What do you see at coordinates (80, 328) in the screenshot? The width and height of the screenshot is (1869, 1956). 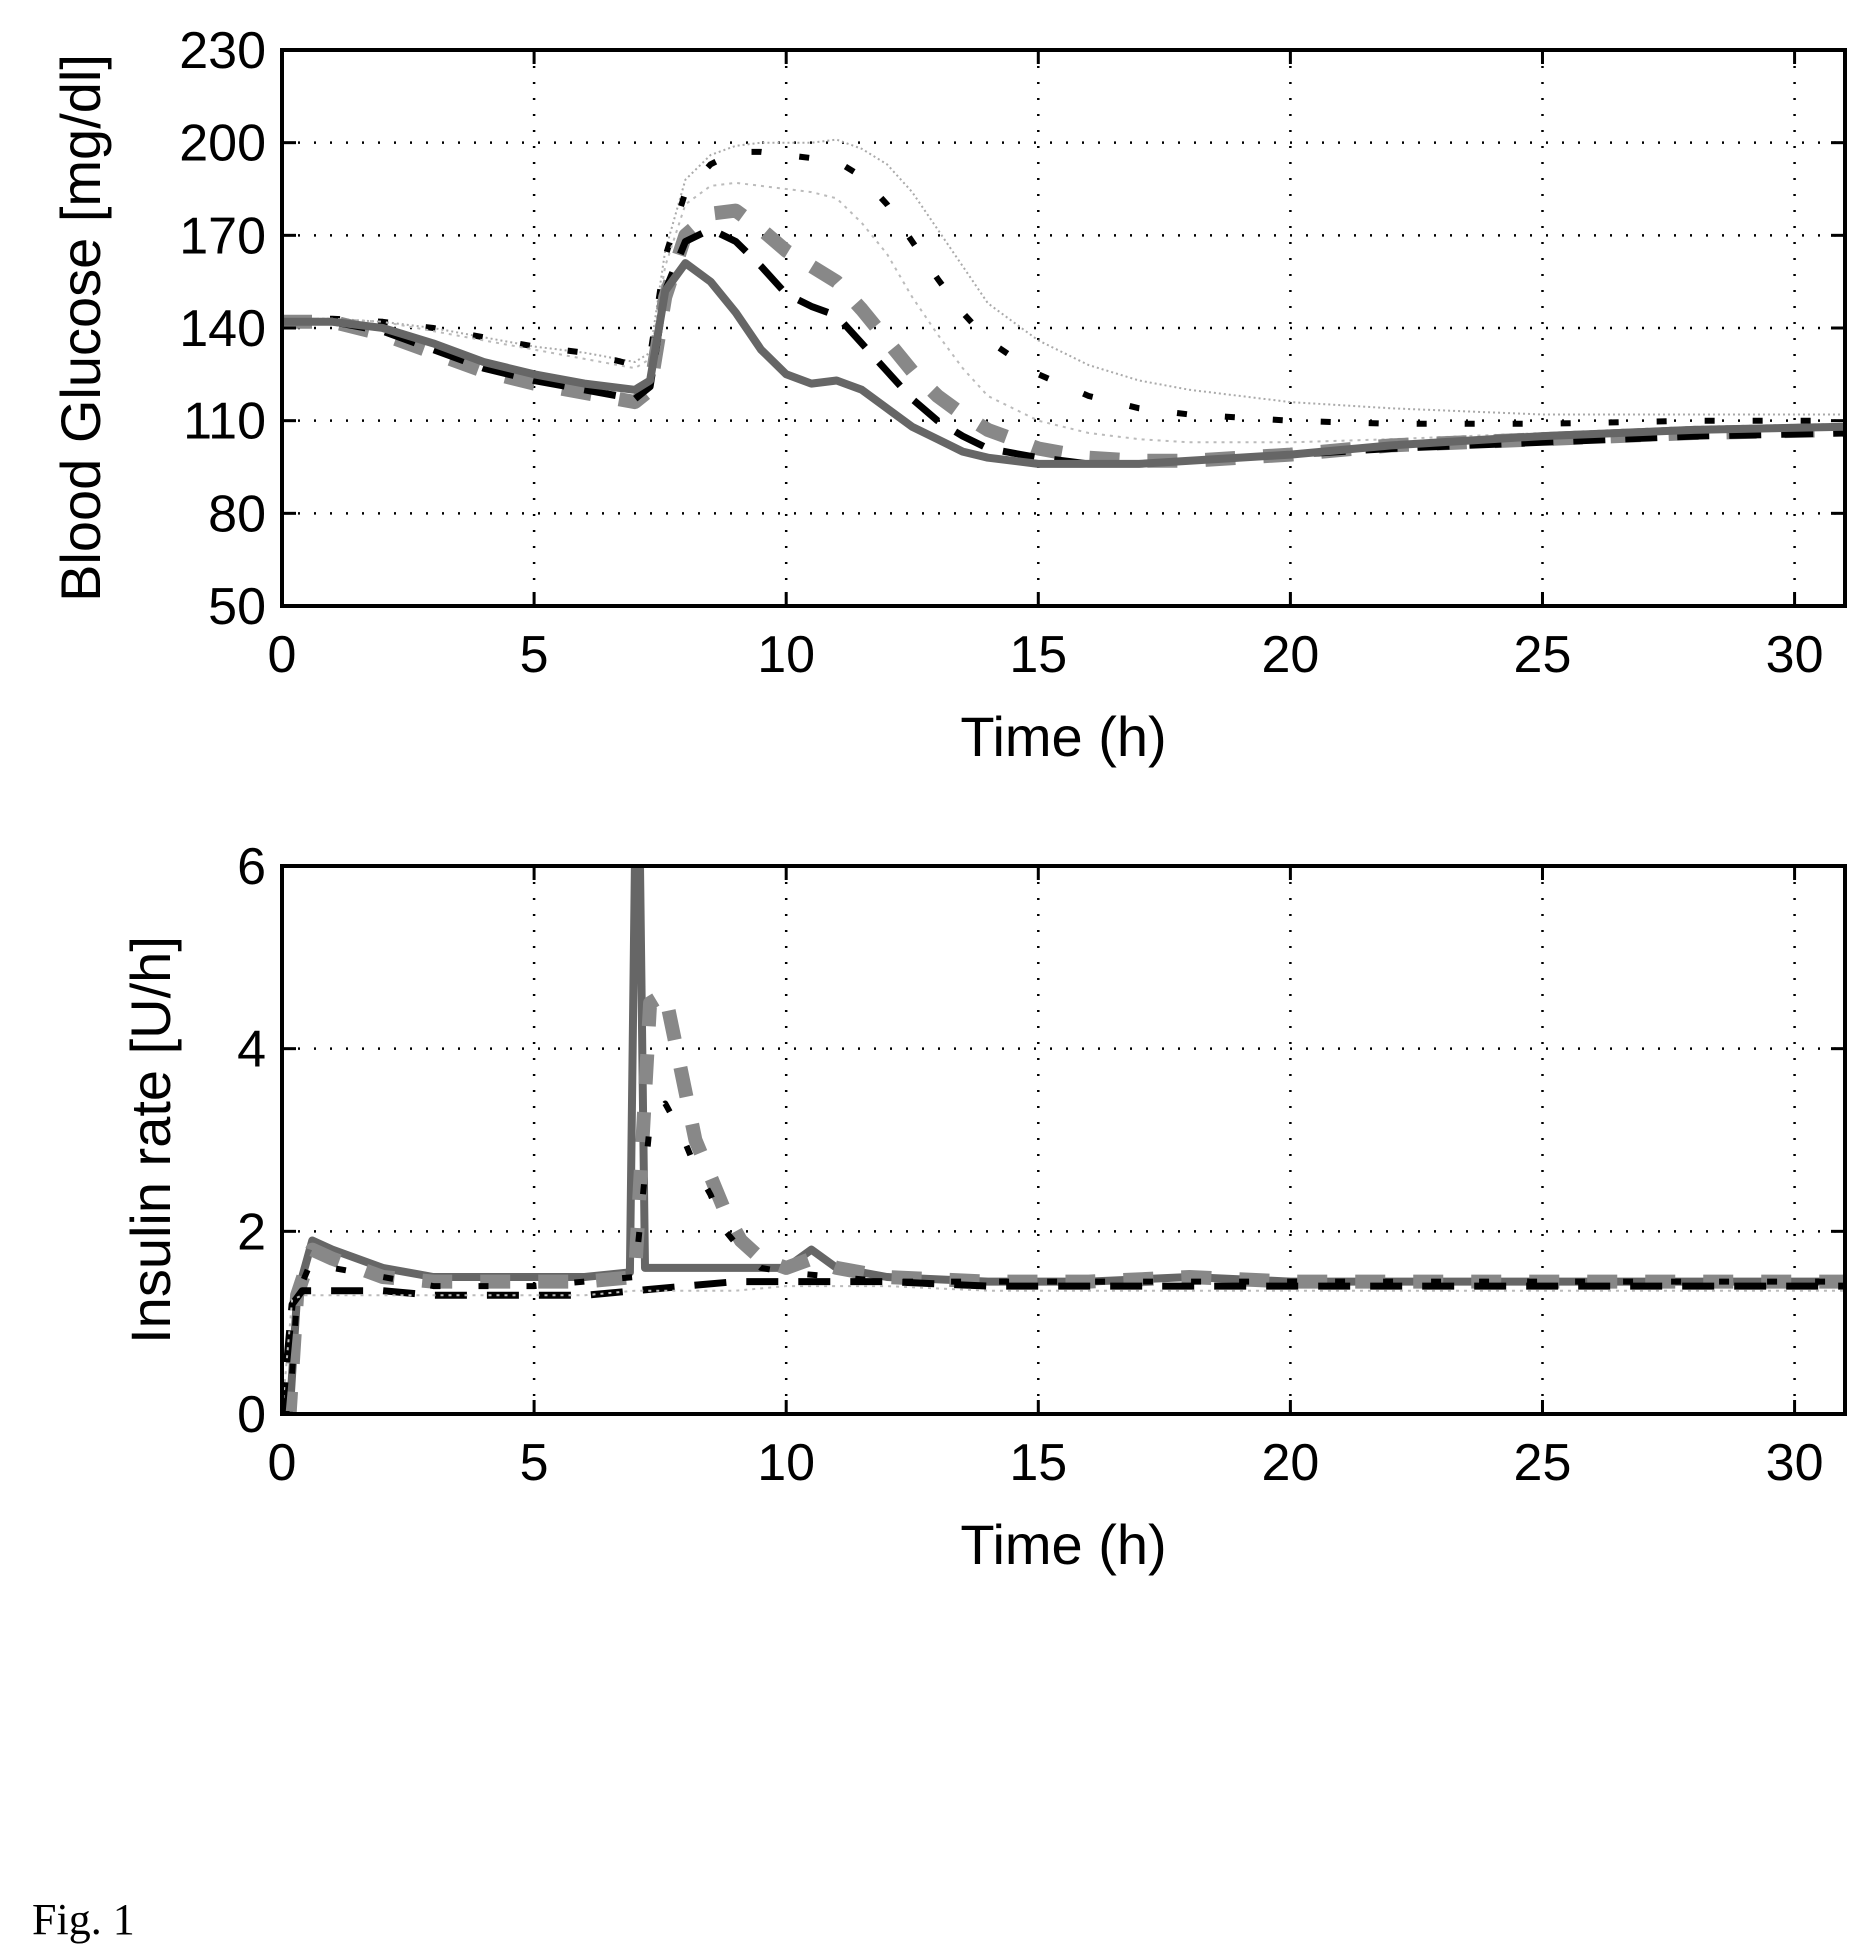 I see `y-axis-label: Blood Glucose [mg/dl]` at bounding box center [80, 328].